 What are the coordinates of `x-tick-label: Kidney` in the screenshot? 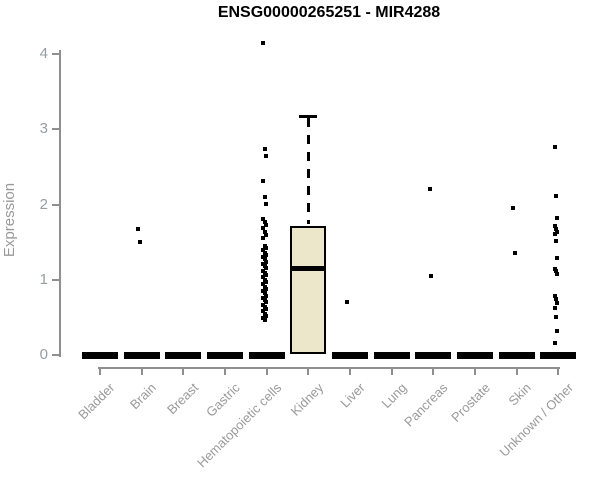 It's located at (306, 399).